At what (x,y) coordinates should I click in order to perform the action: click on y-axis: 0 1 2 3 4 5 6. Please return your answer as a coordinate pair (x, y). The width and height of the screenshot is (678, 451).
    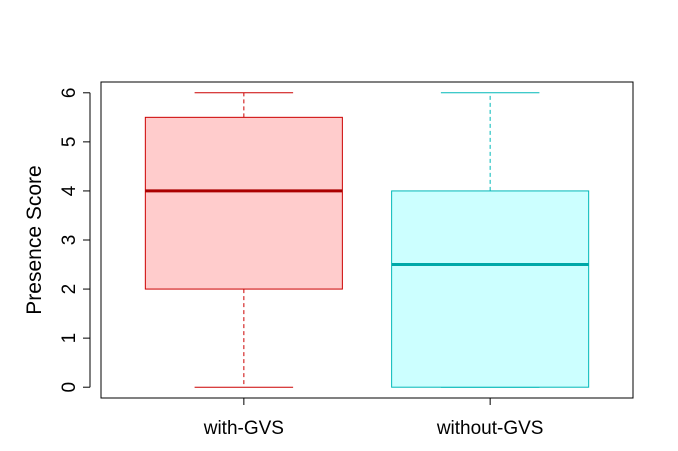
    Looking at the image, I should click on (75, 240).